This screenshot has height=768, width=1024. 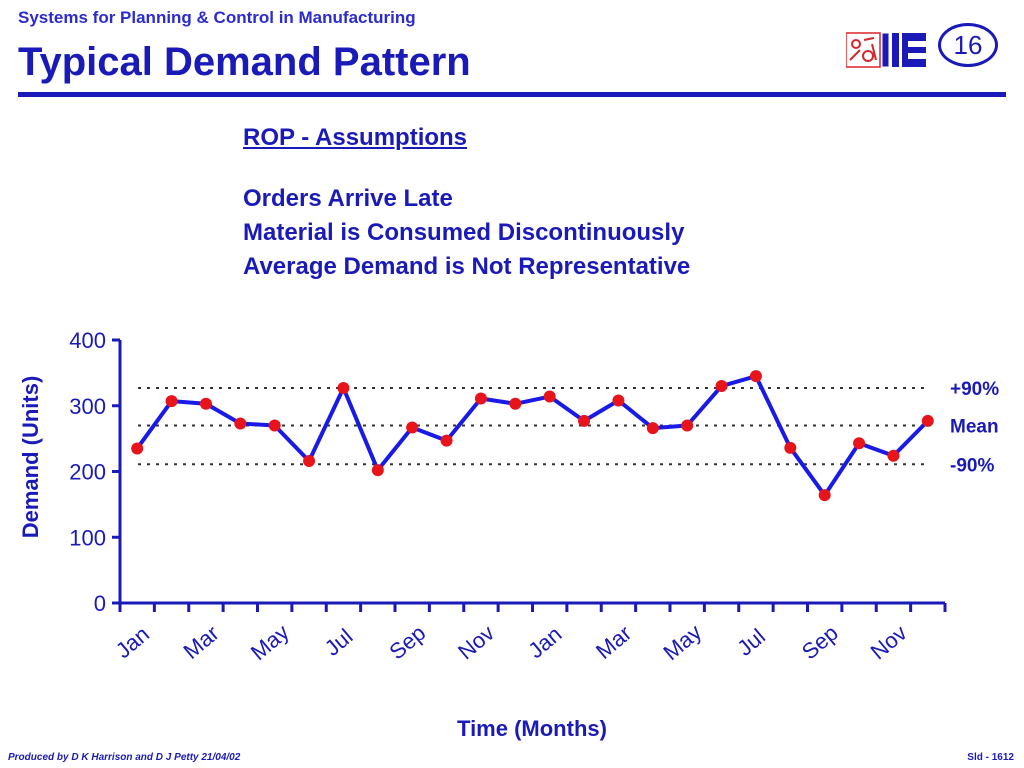 What do you see at coordinates (100, 603) in the screenshot?
I see `y-tick-label: 0` at bounding box center [100, 603].